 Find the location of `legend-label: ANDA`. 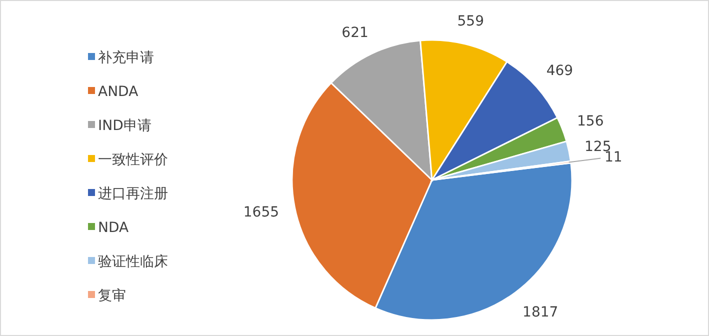

legend-label: ANDA is located at coordinates (118, 92).